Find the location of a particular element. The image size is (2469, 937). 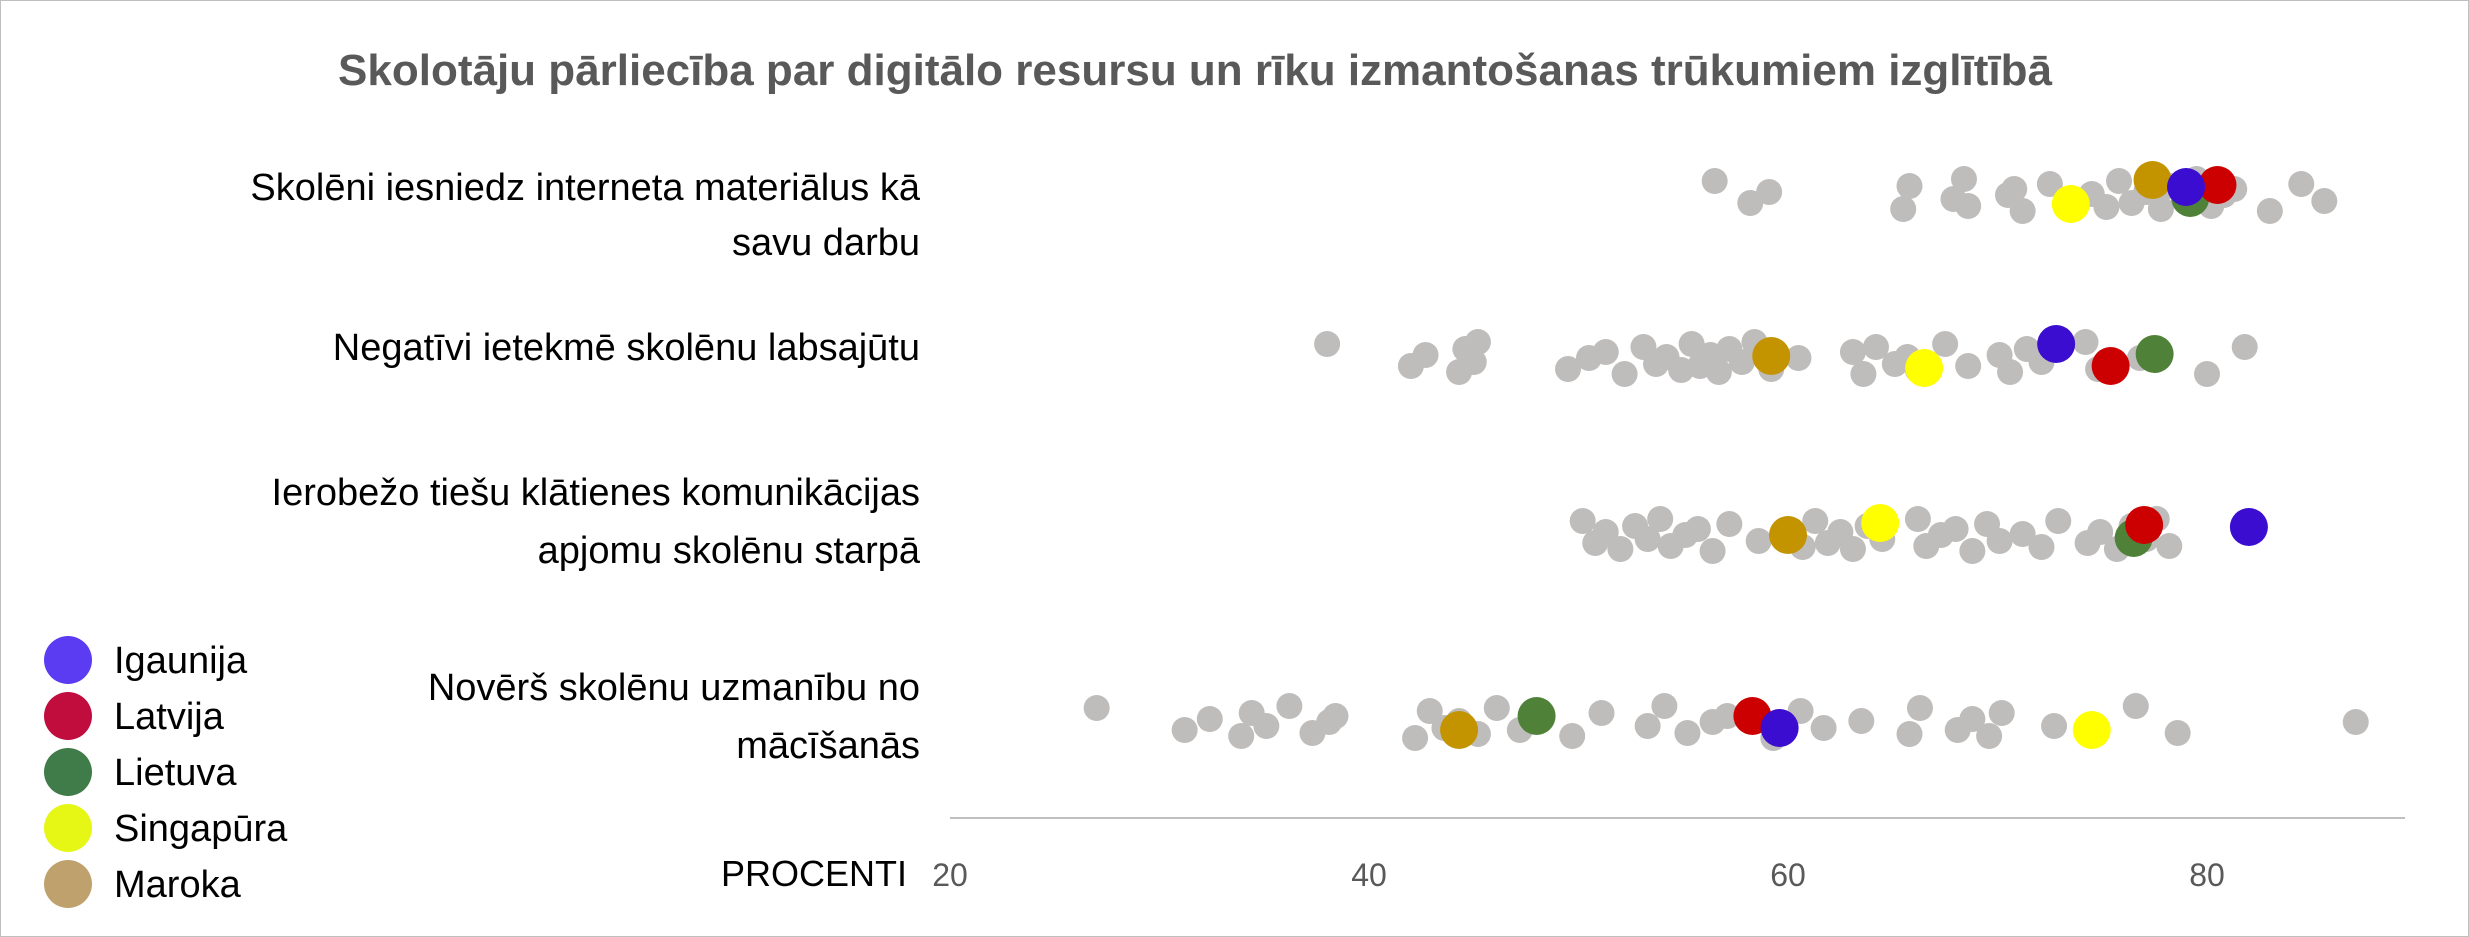

legend-label: Lietuva is located at coordinates (175, 773).